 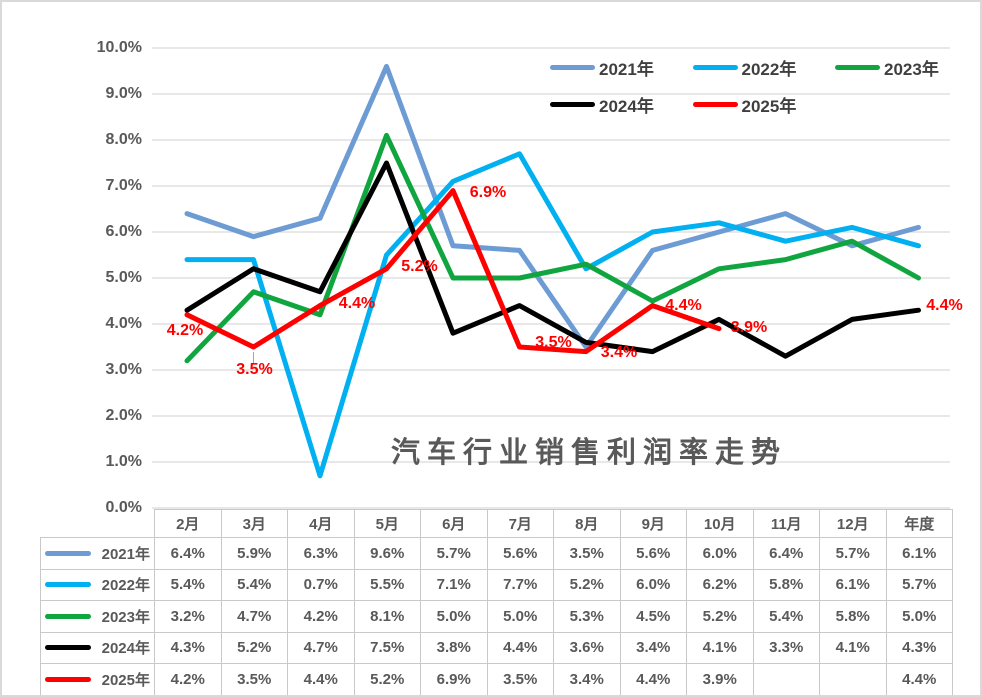 What do you see at coordinates (98, 524) in the screenshot?
I see `table-corner-blank` at bounding box center [98, 524].